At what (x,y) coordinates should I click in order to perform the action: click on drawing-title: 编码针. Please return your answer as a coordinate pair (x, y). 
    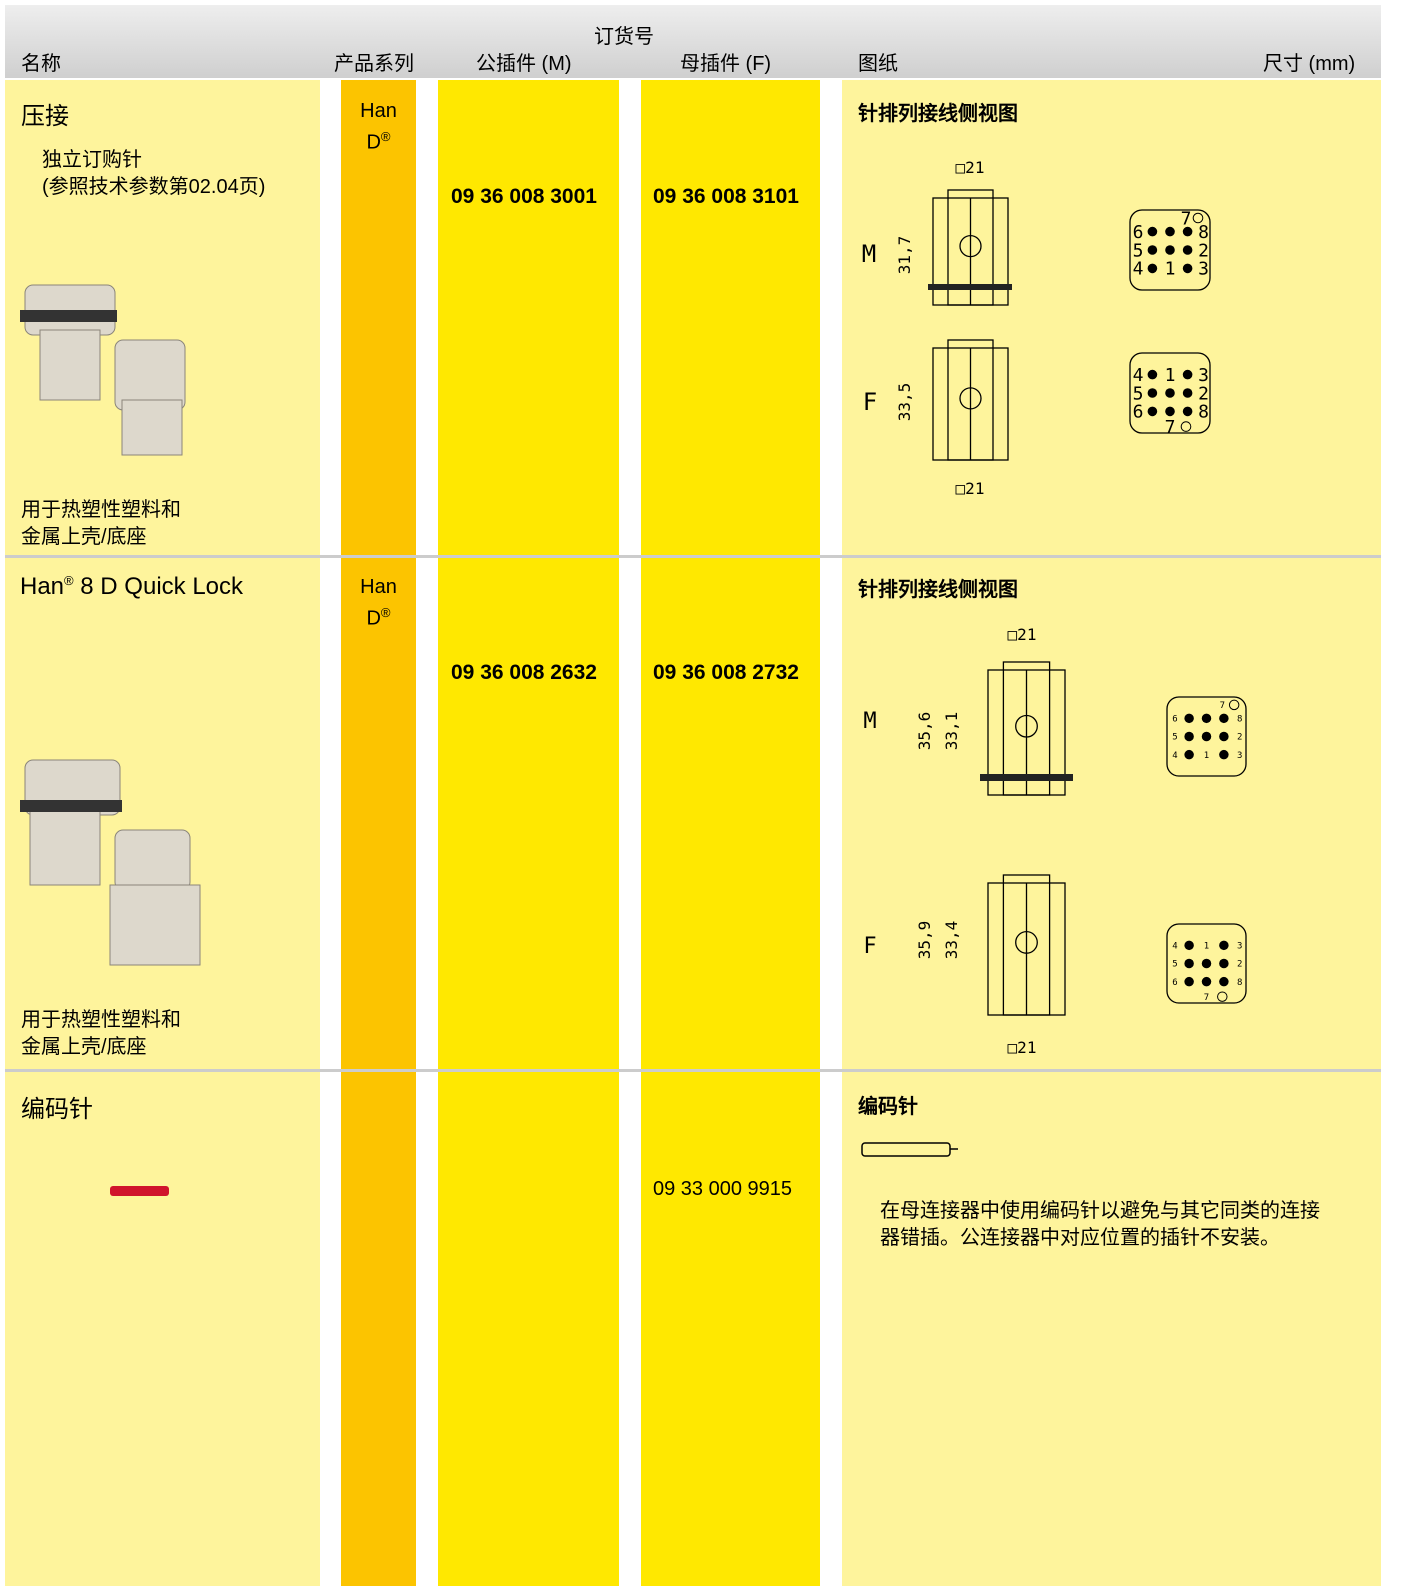
    Looking at the image, I should click on (888, 1107).